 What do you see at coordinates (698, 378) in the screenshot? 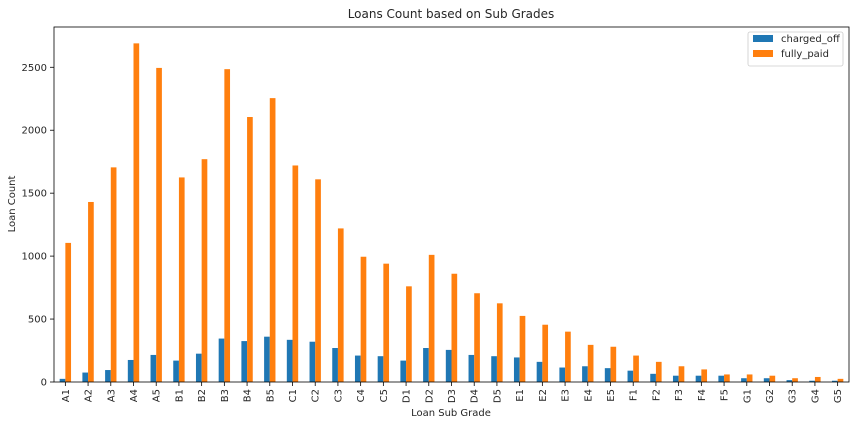
I see `bar-charged-off-f4` at bounding box center [698, 378].